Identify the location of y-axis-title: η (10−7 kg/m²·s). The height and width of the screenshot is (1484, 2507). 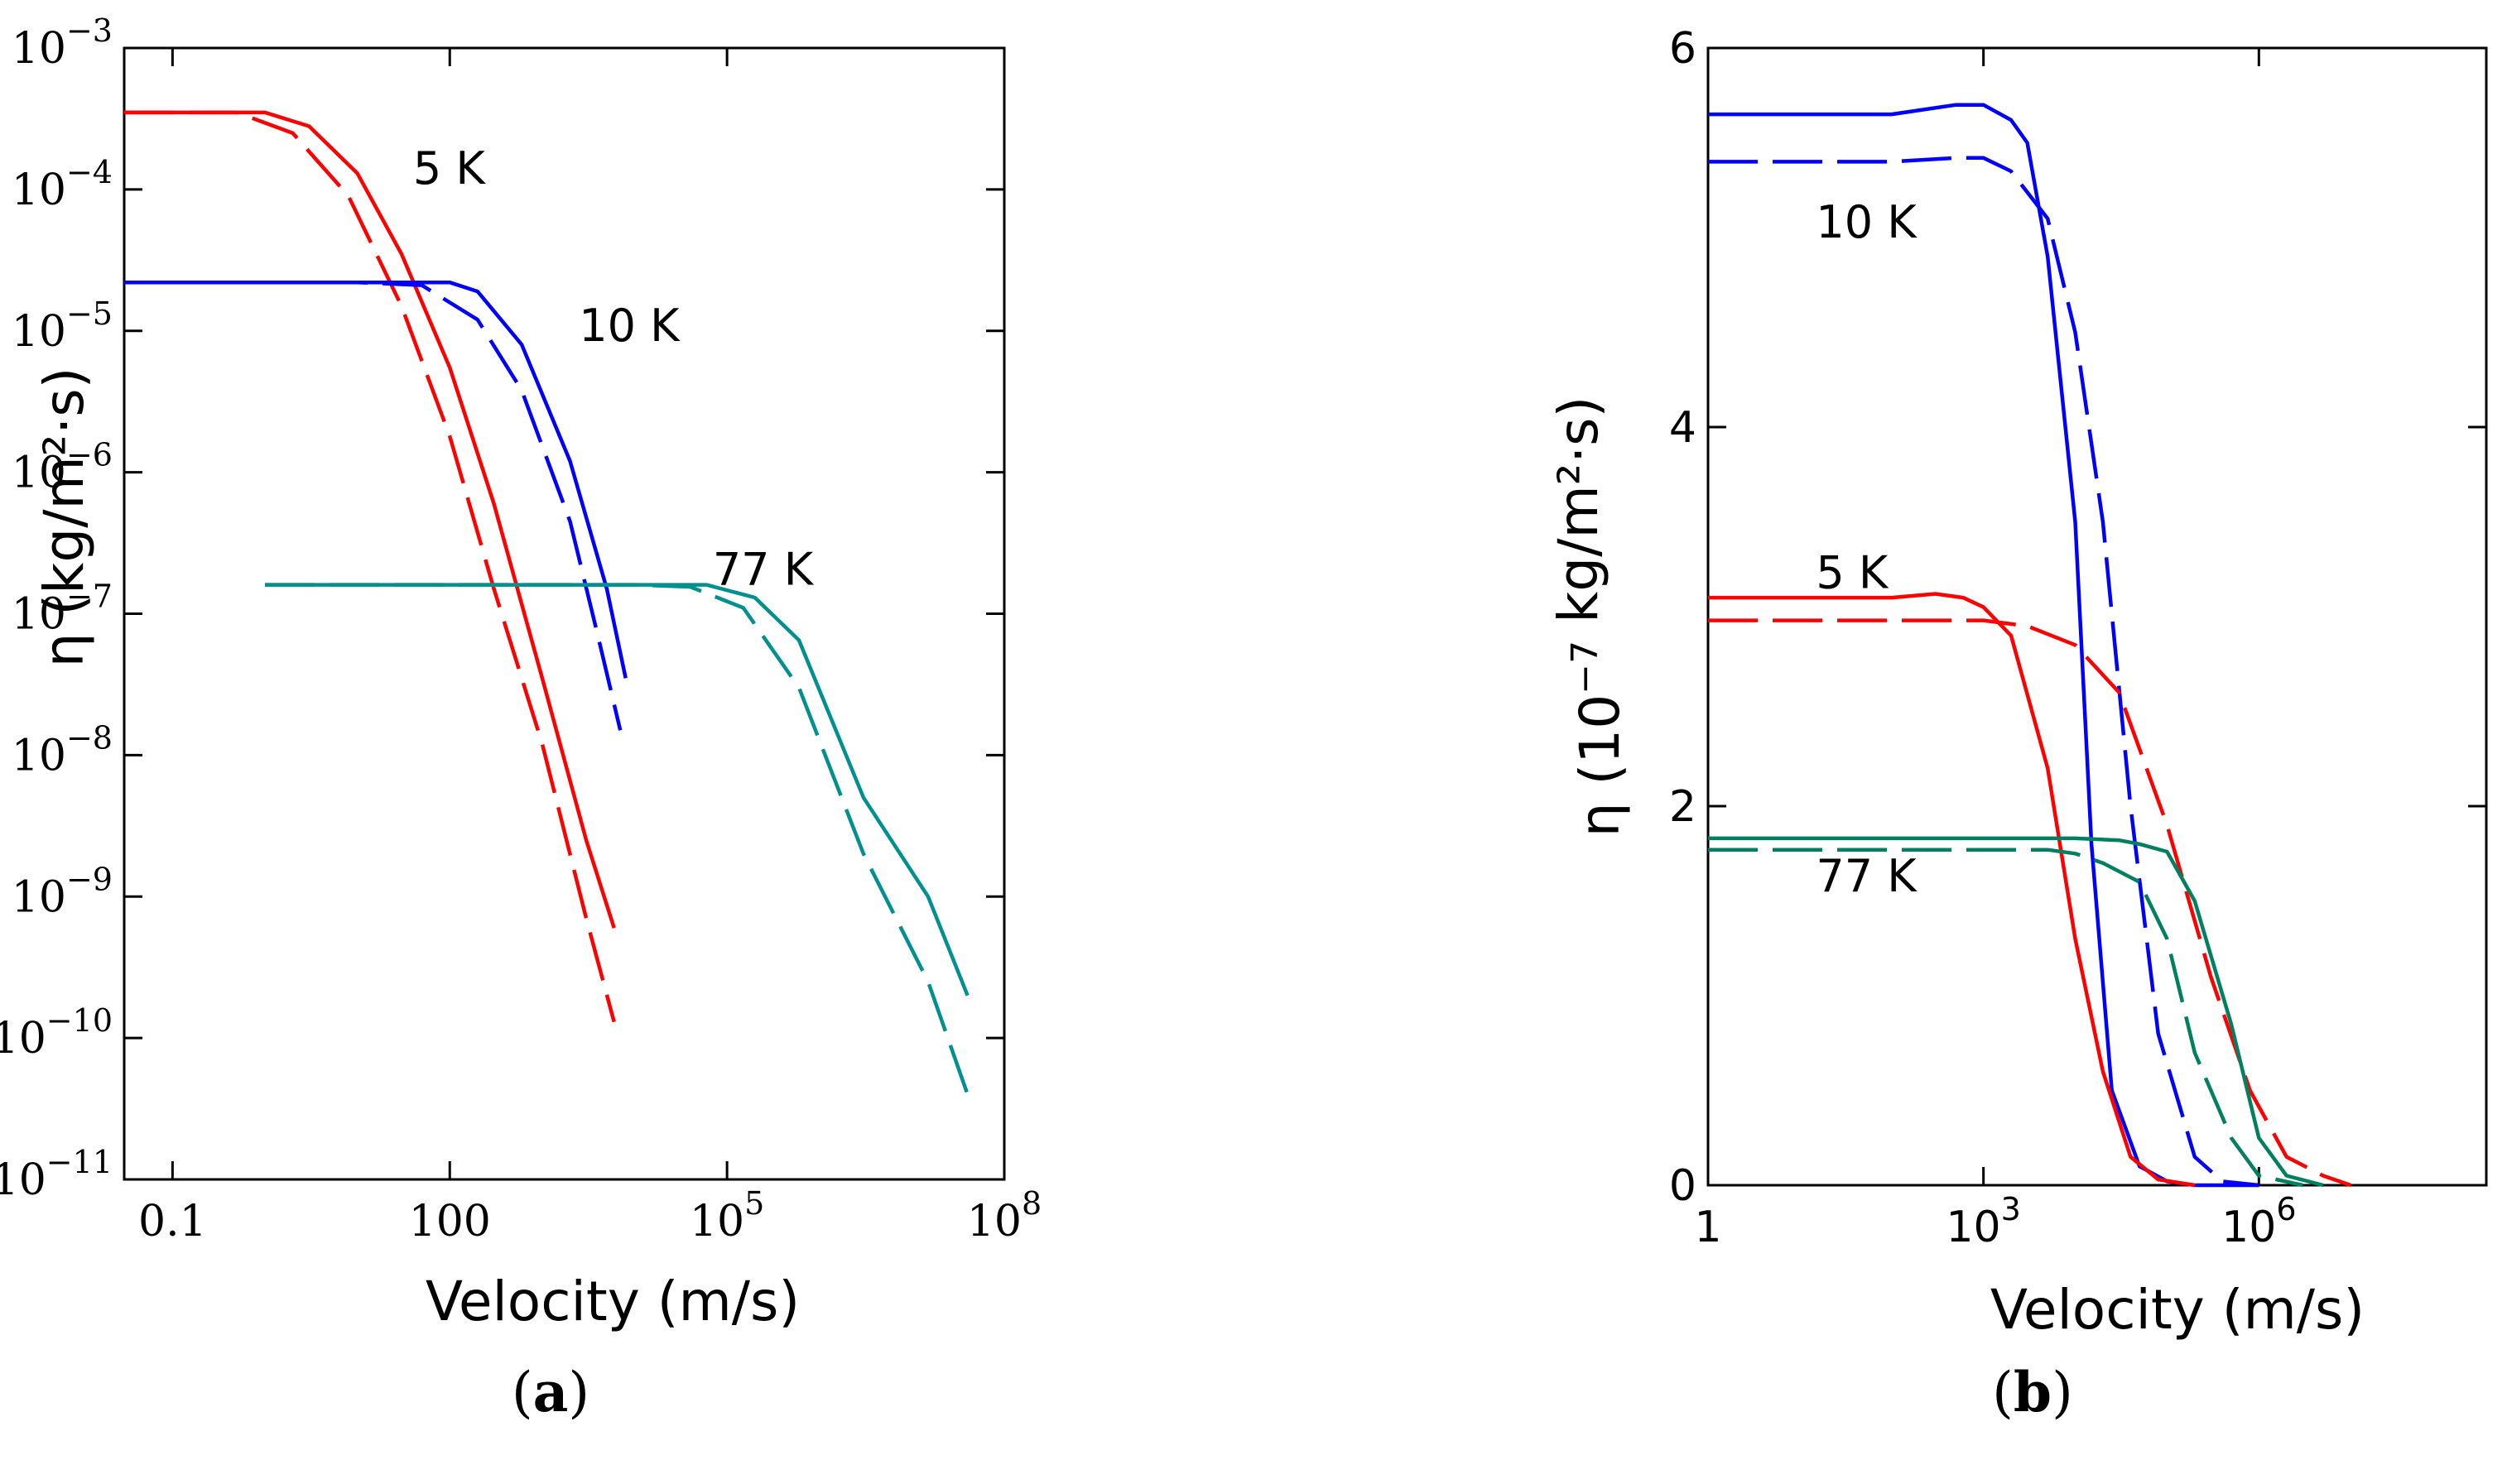
(1589, 617).